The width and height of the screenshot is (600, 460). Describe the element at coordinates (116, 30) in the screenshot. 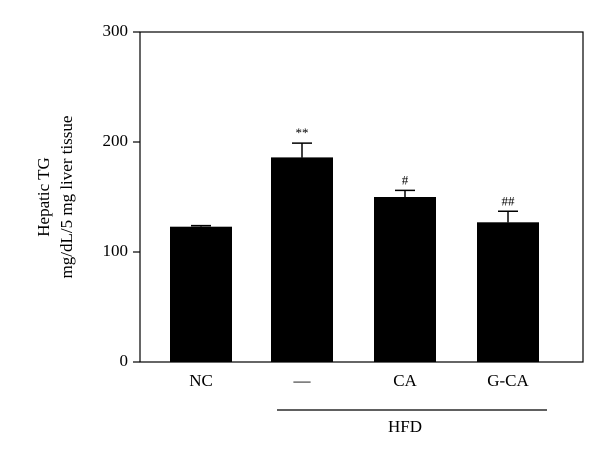

I see `y-tick-label: 300` at that location.